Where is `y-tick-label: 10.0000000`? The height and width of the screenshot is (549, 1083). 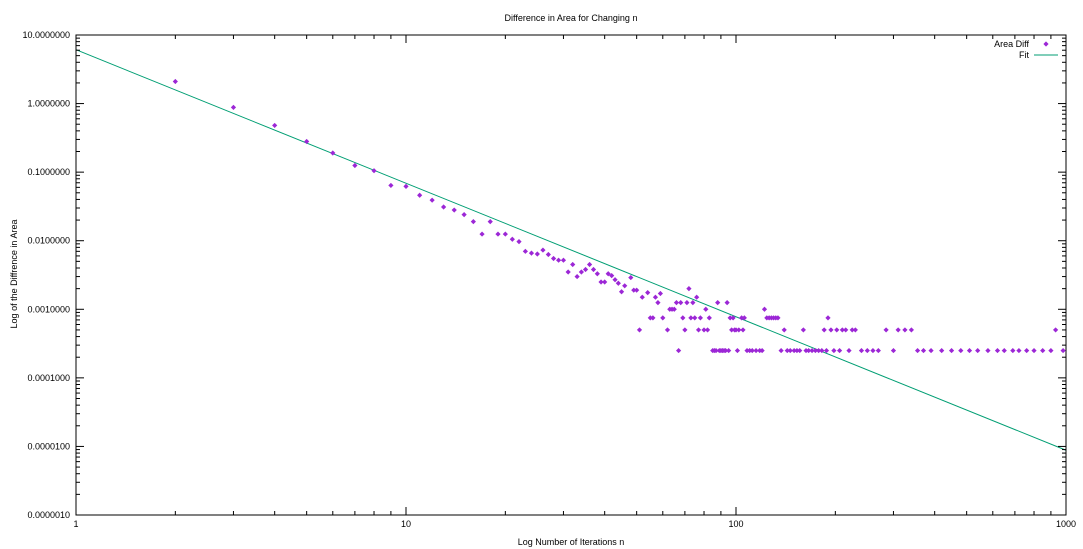 y-tick-label: 10.0000000 is located at coordinates (46, 35).